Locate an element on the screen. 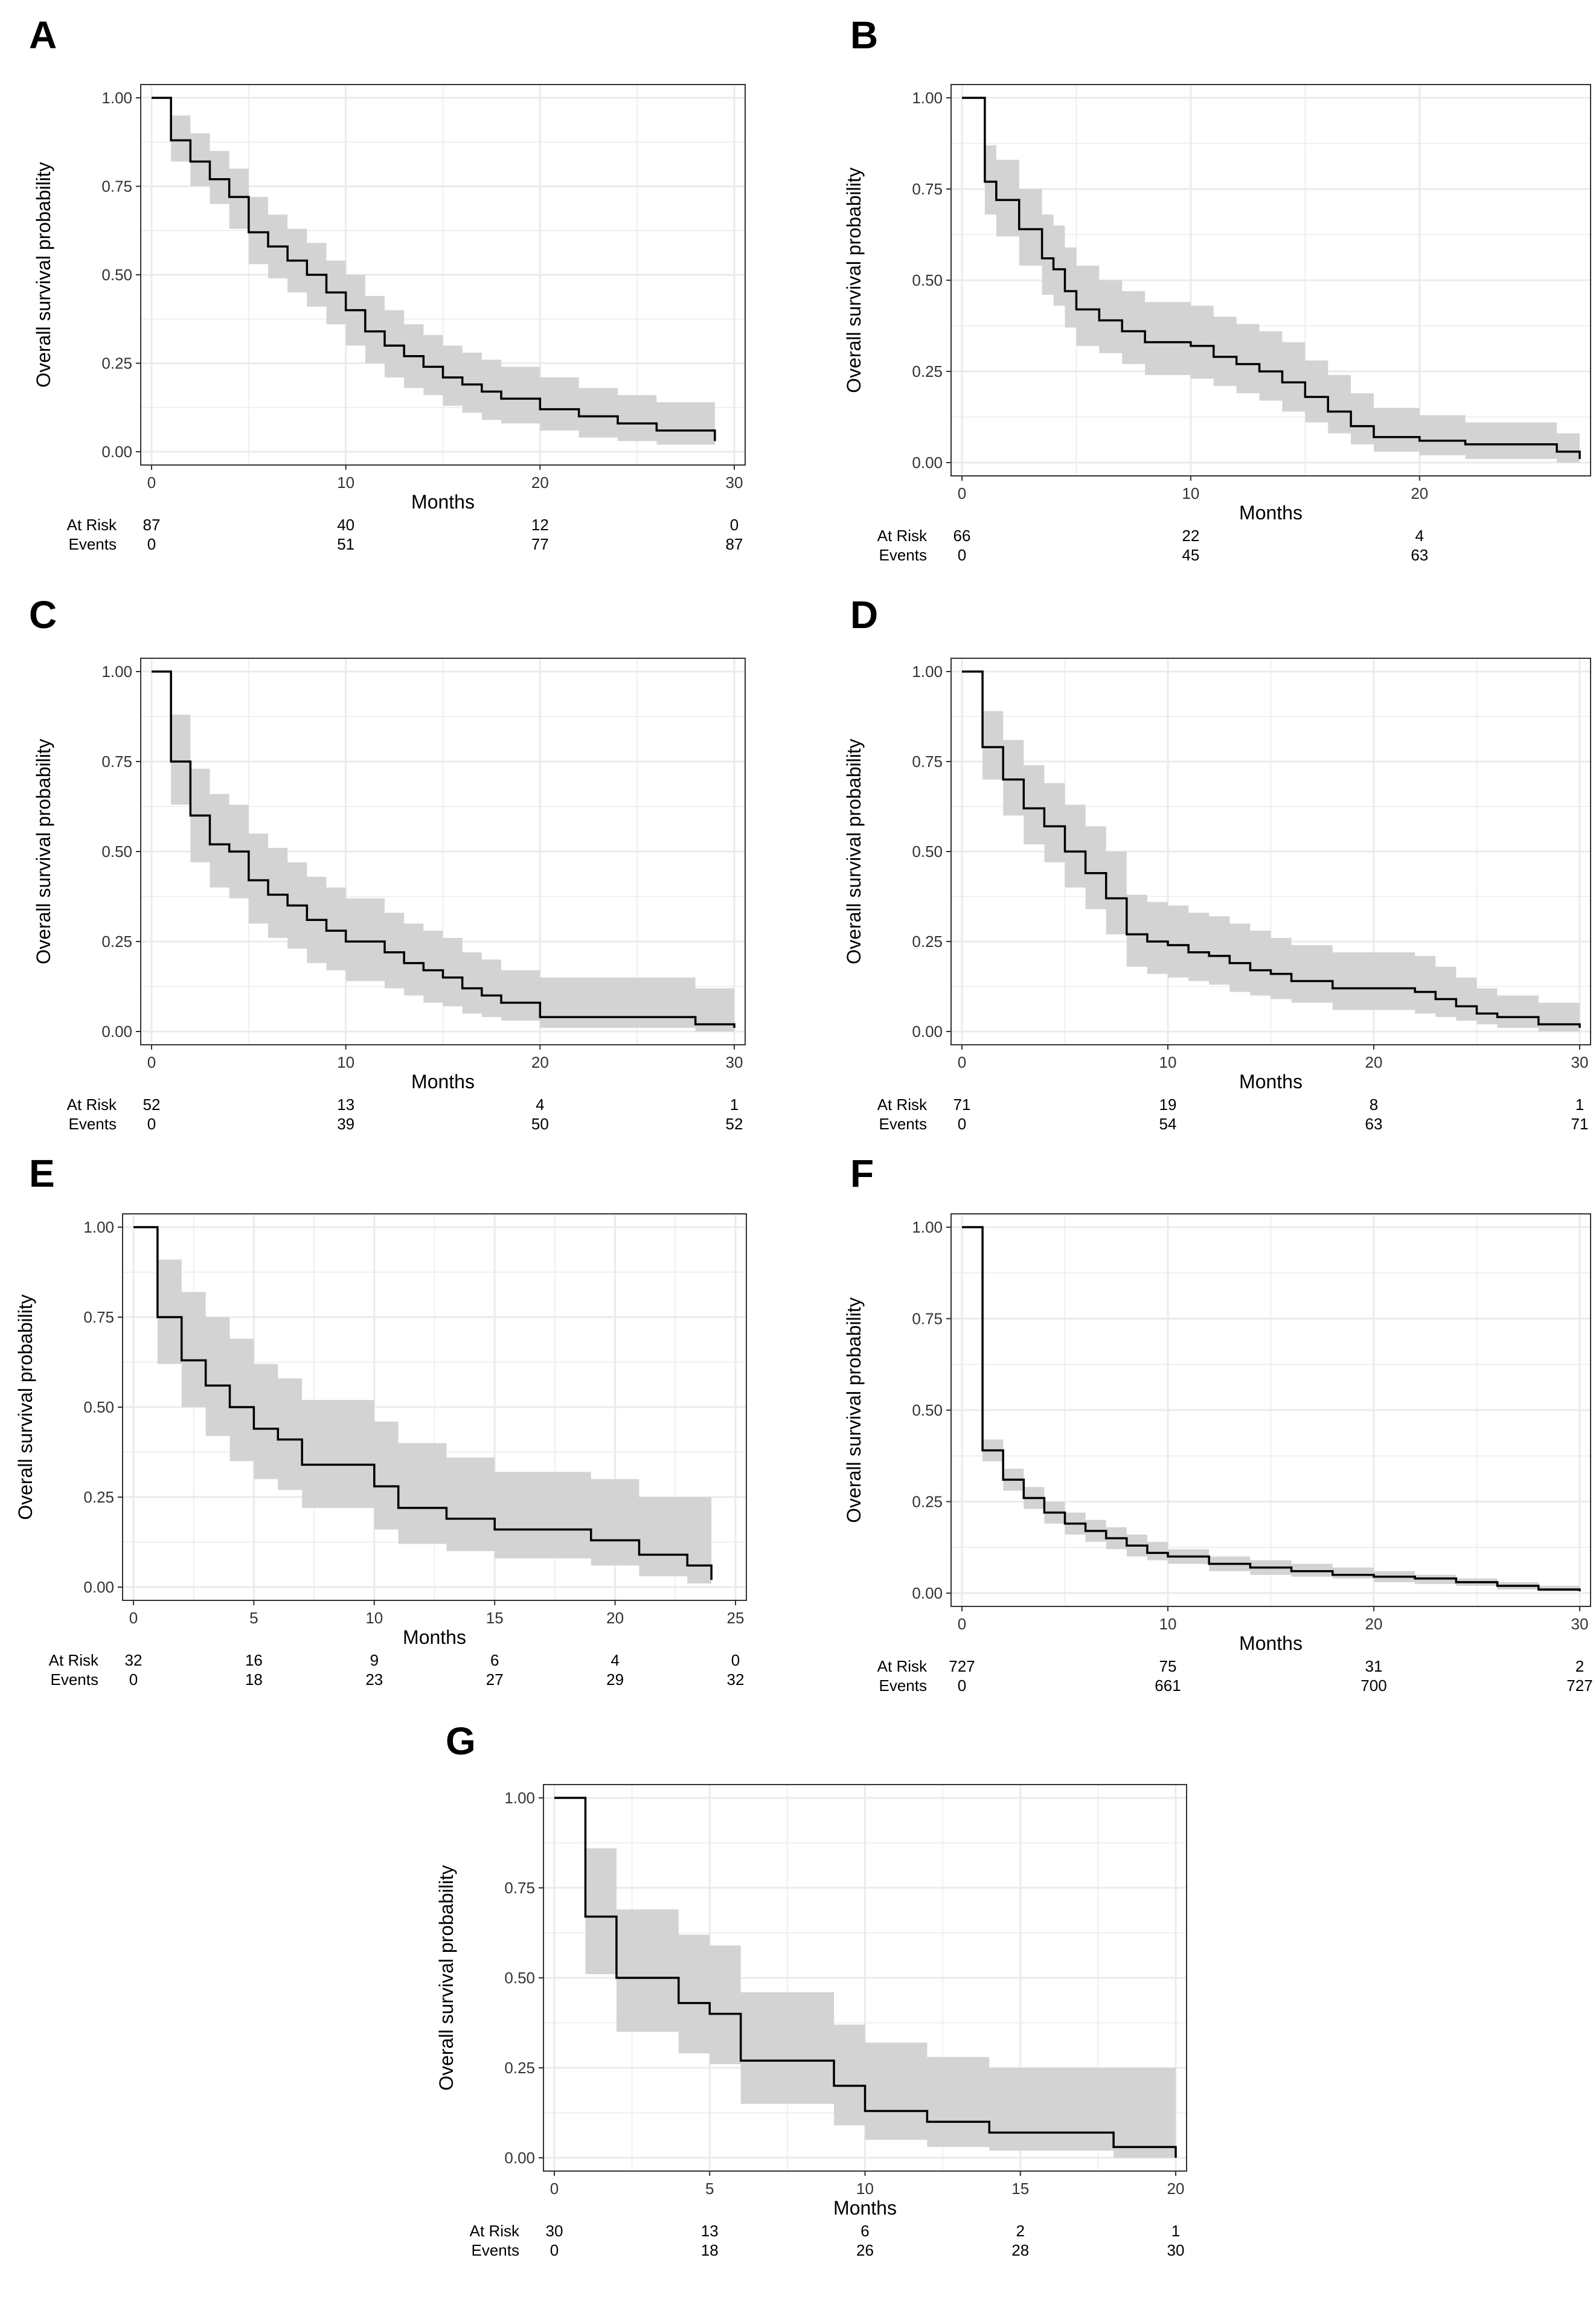  events-value: 27 is located at coordinates (495, 1679).